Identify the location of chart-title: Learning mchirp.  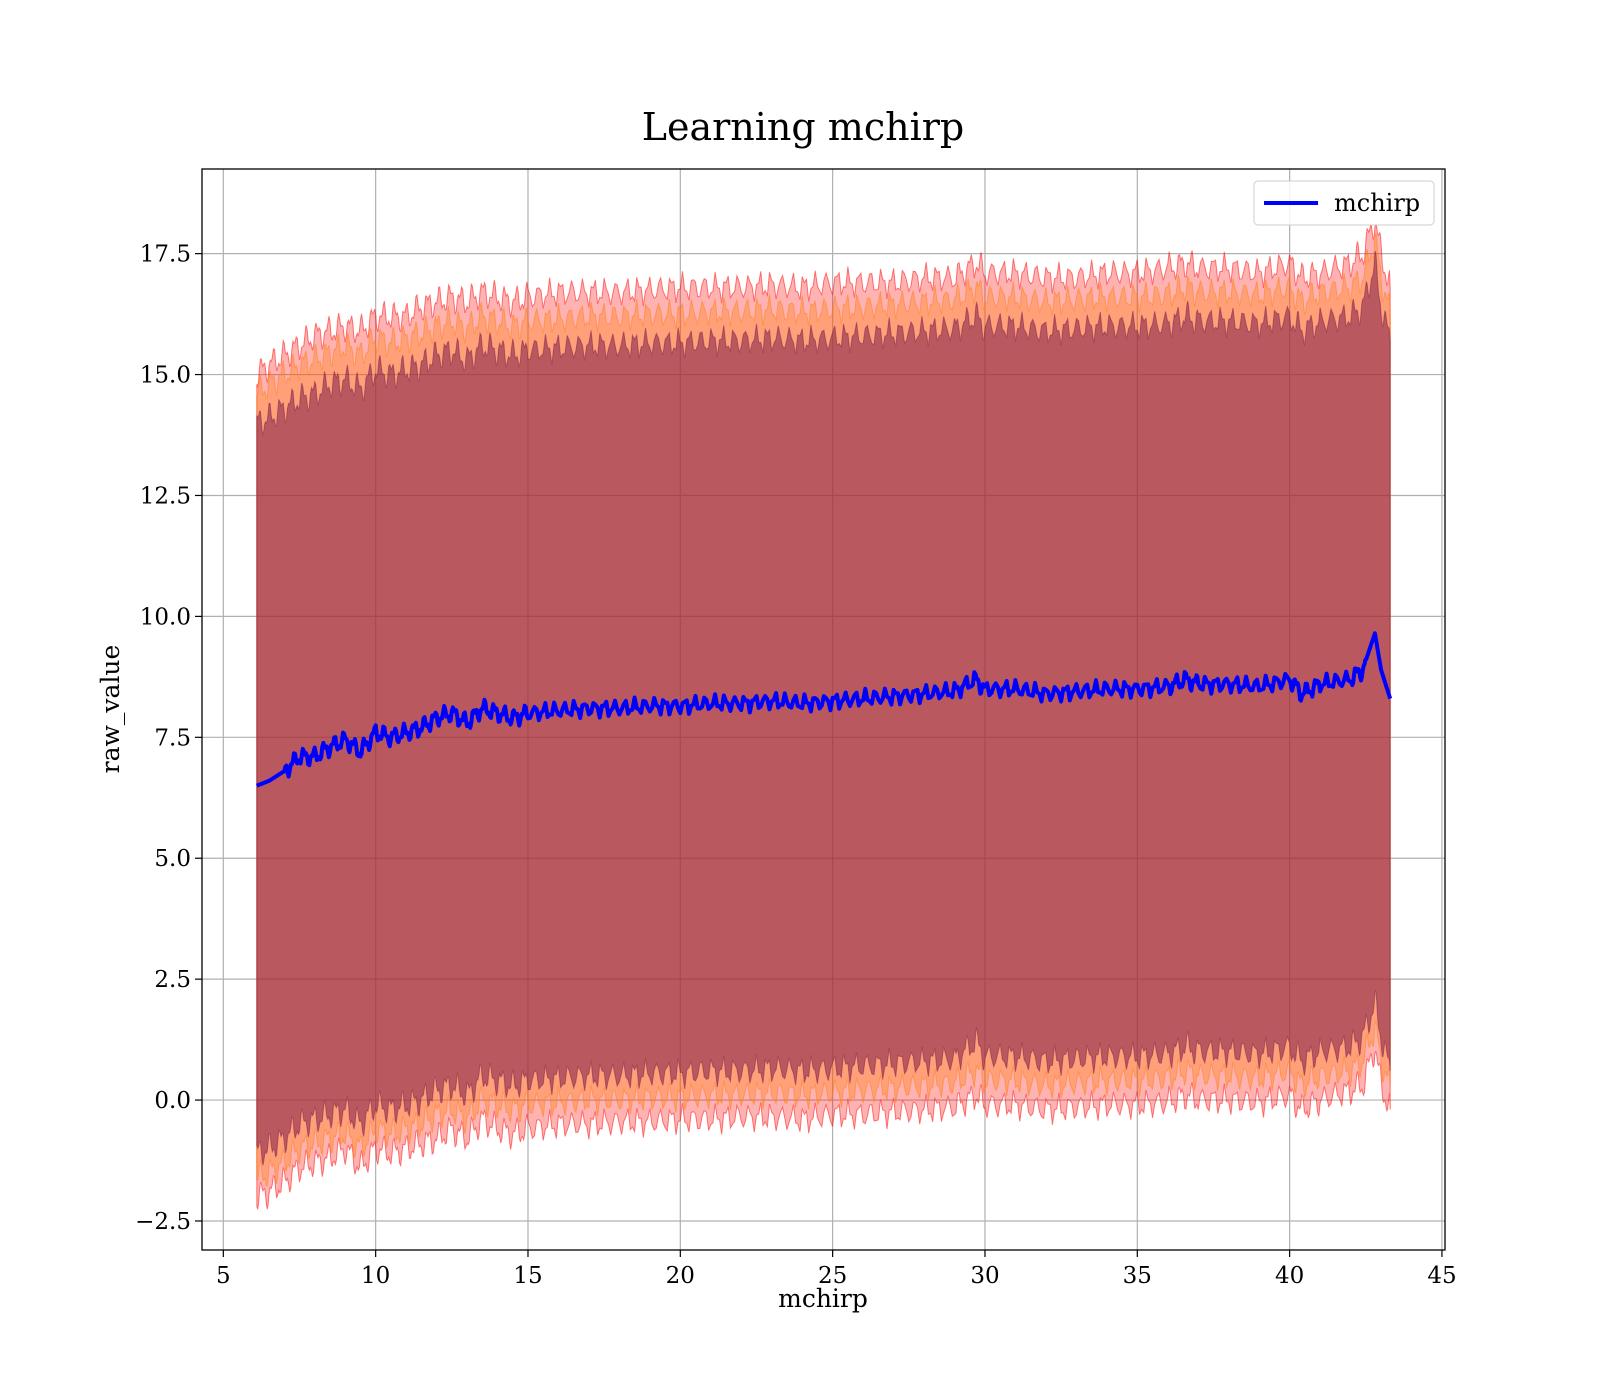
(803, 127).